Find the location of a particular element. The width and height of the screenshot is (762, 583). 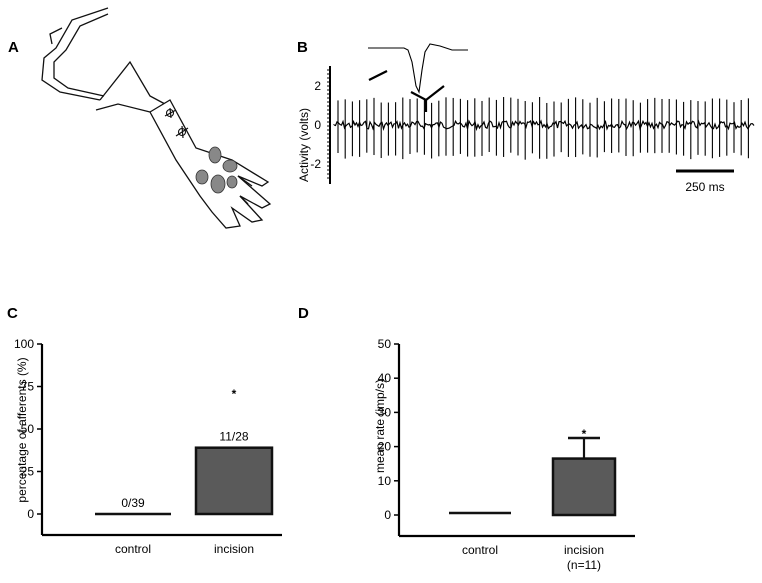

panel-b-ytick-0: 0 is located at coordinates (317, 125).